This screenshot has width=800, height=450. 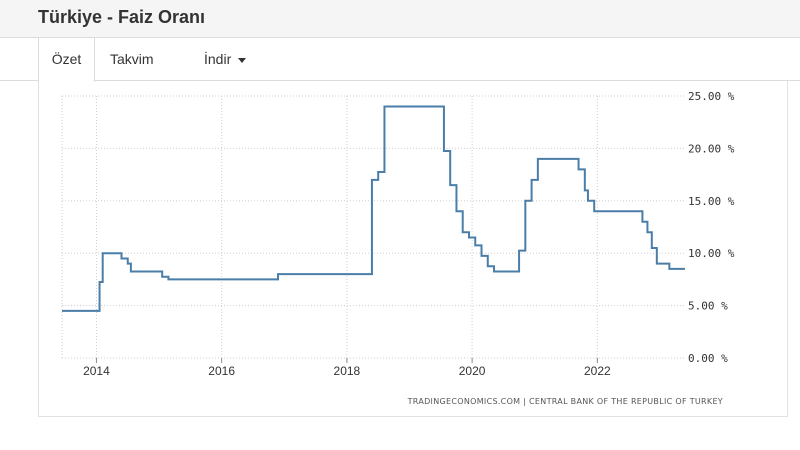 I want to click on x-tick-label: 2018, so click(x=347, y=371).